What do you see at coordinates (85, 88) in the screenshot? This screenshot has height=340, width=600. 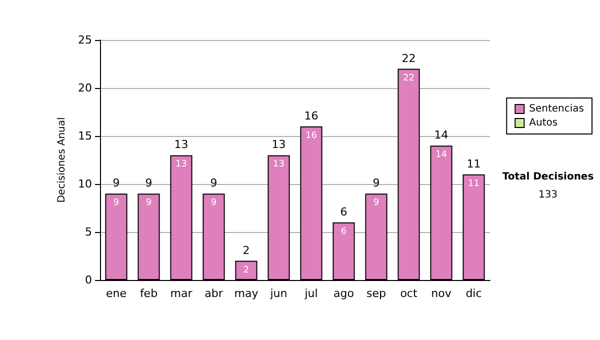 I see `y-tick-label: 20` at bounding box center [85, 88].